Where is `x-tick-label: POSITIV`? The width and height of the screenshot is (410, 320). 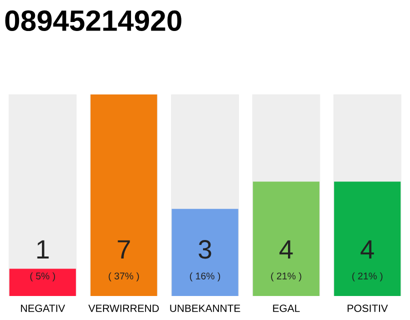
x-tick-label: POSITIV is located at coordinates (368, 308).